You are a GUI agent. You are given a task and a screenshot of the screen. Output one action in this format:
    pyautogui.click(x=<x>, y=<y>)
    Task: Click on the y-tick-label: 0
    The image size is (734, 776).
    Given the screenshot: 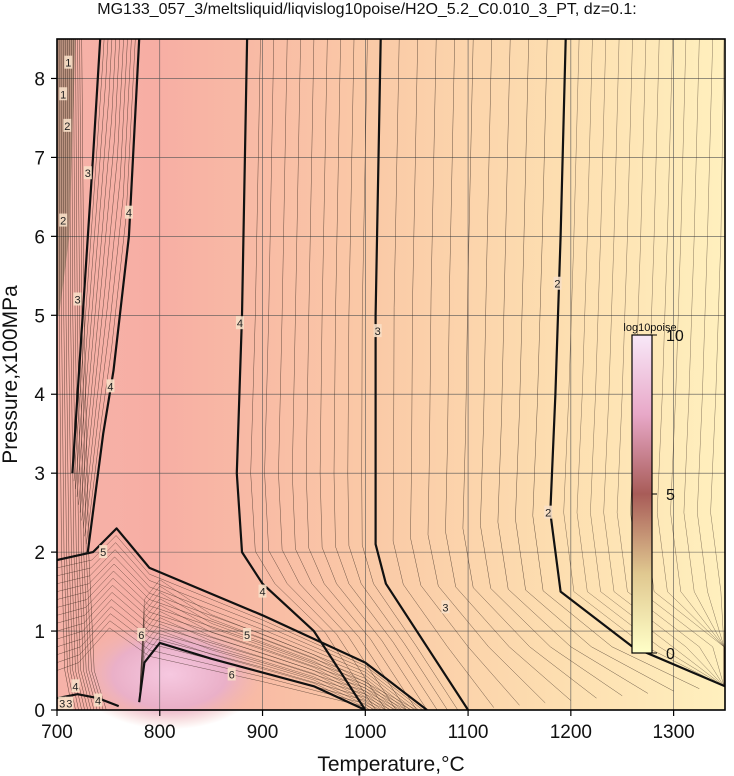 What is the action you would take?
    pyautogui.click(x=39, y=711)
    